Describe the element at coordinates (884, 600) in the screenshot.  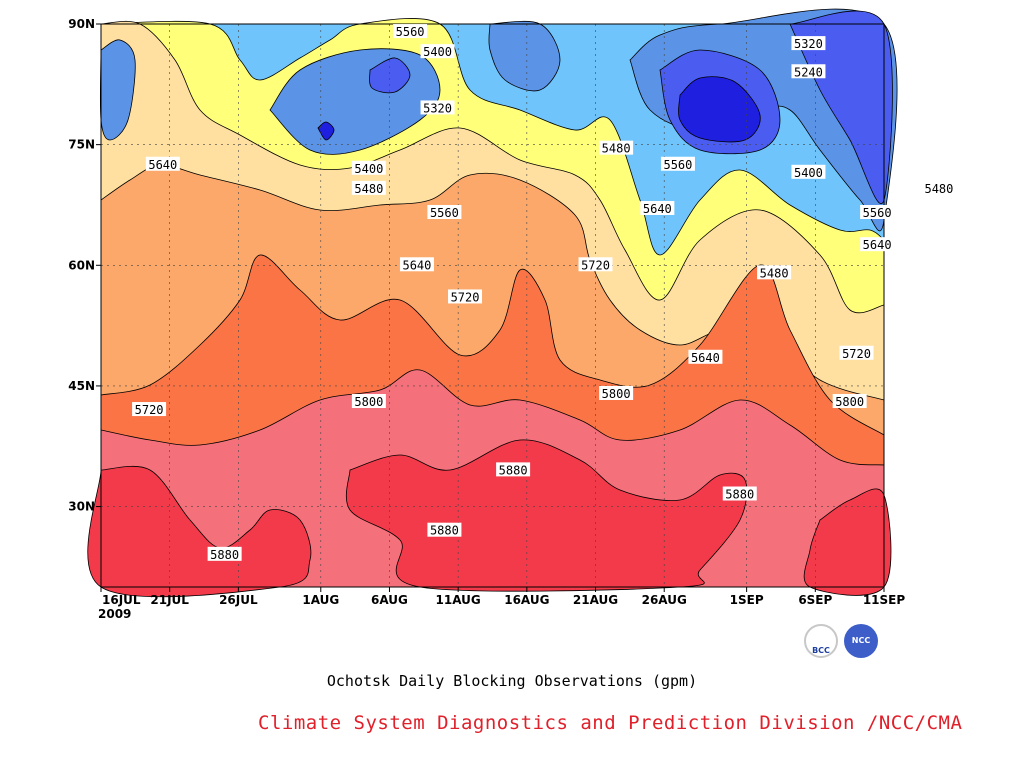
I see `x-tick-label: 11SEP` at that location.